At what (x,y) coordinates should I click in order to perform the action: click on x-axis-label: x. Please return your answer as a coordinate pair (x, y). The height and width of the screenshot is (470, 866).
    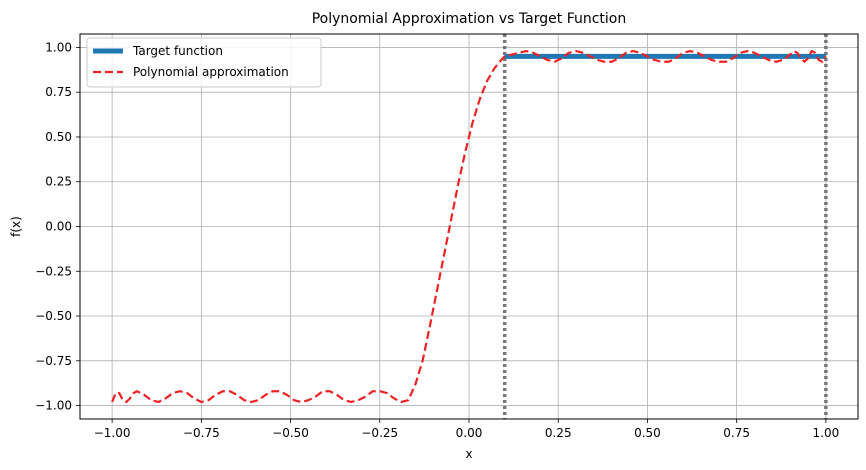
    Looking at the image, I should click on (468, 454).